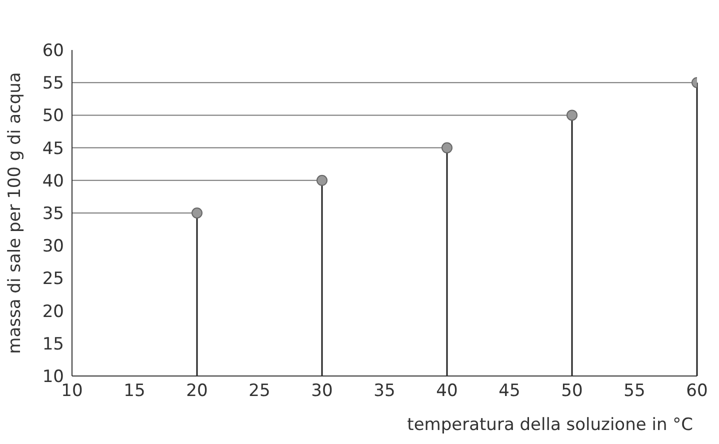 This screenshot has width=719, height=444. What do you see at coordinates (53, 148) in the screenshot?
I see `y-tick-label: 45` at bounding box center [53, 148].